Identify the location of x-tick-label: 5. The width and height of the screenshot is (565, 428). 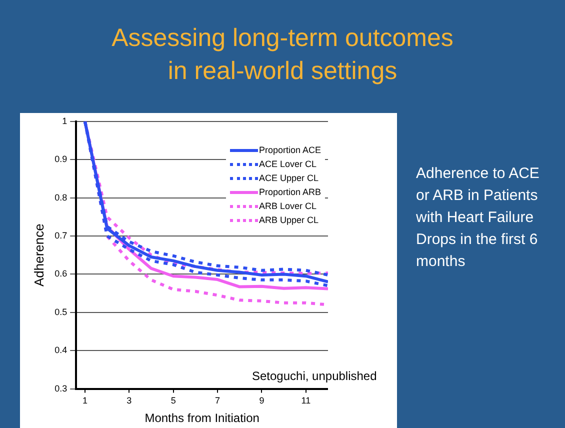
(173, 401).